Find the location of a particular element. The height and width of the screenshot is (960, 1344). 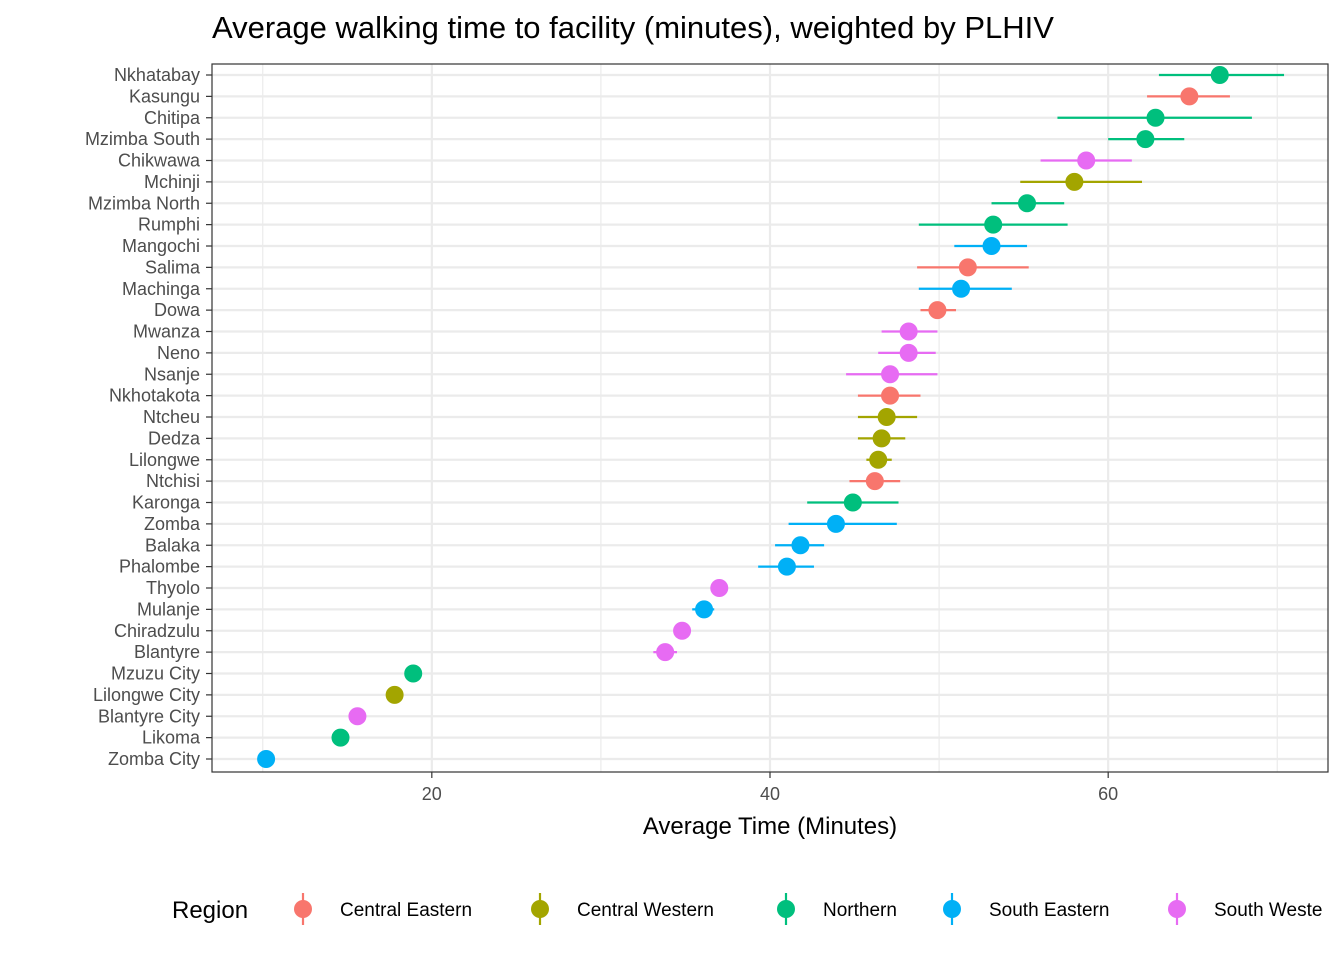

y-tick-label: Mzuzu City is located at coordinates (155, 674).